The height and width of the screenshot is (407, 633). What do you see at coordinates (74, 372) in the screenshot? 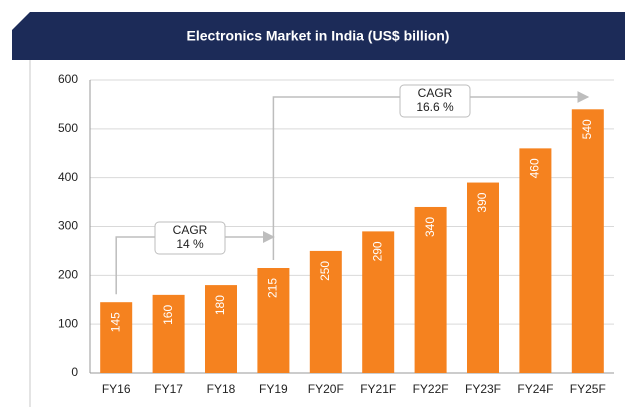
I see `y-tick-label: 0` at bounding box center [74, 372].